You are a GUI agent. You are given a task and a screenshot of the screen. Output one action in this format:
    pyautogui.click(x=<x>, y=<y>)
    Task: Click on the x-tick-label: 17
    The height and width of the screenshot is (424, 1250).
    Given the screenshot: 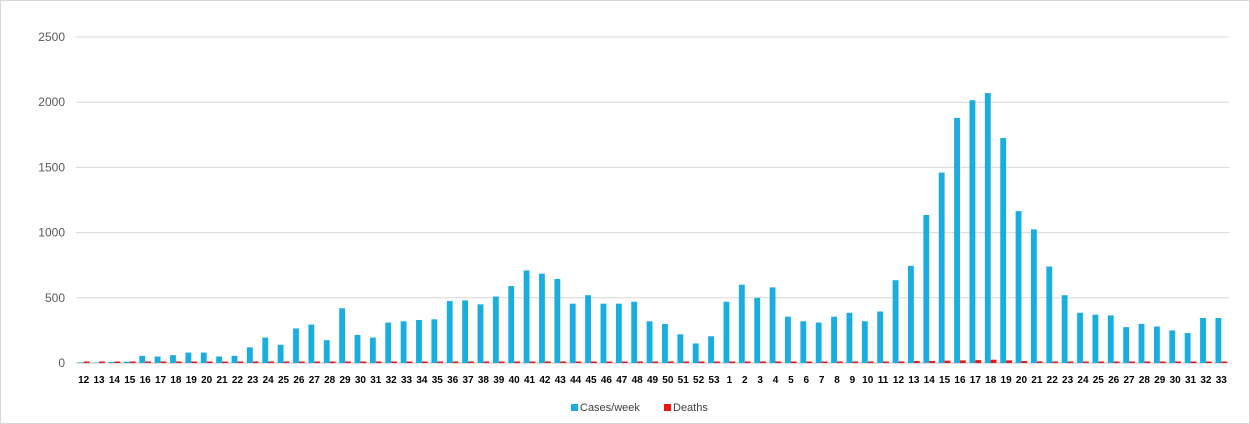 What is the action you would take?
    pyautogui.click(x=976, y=380)
    